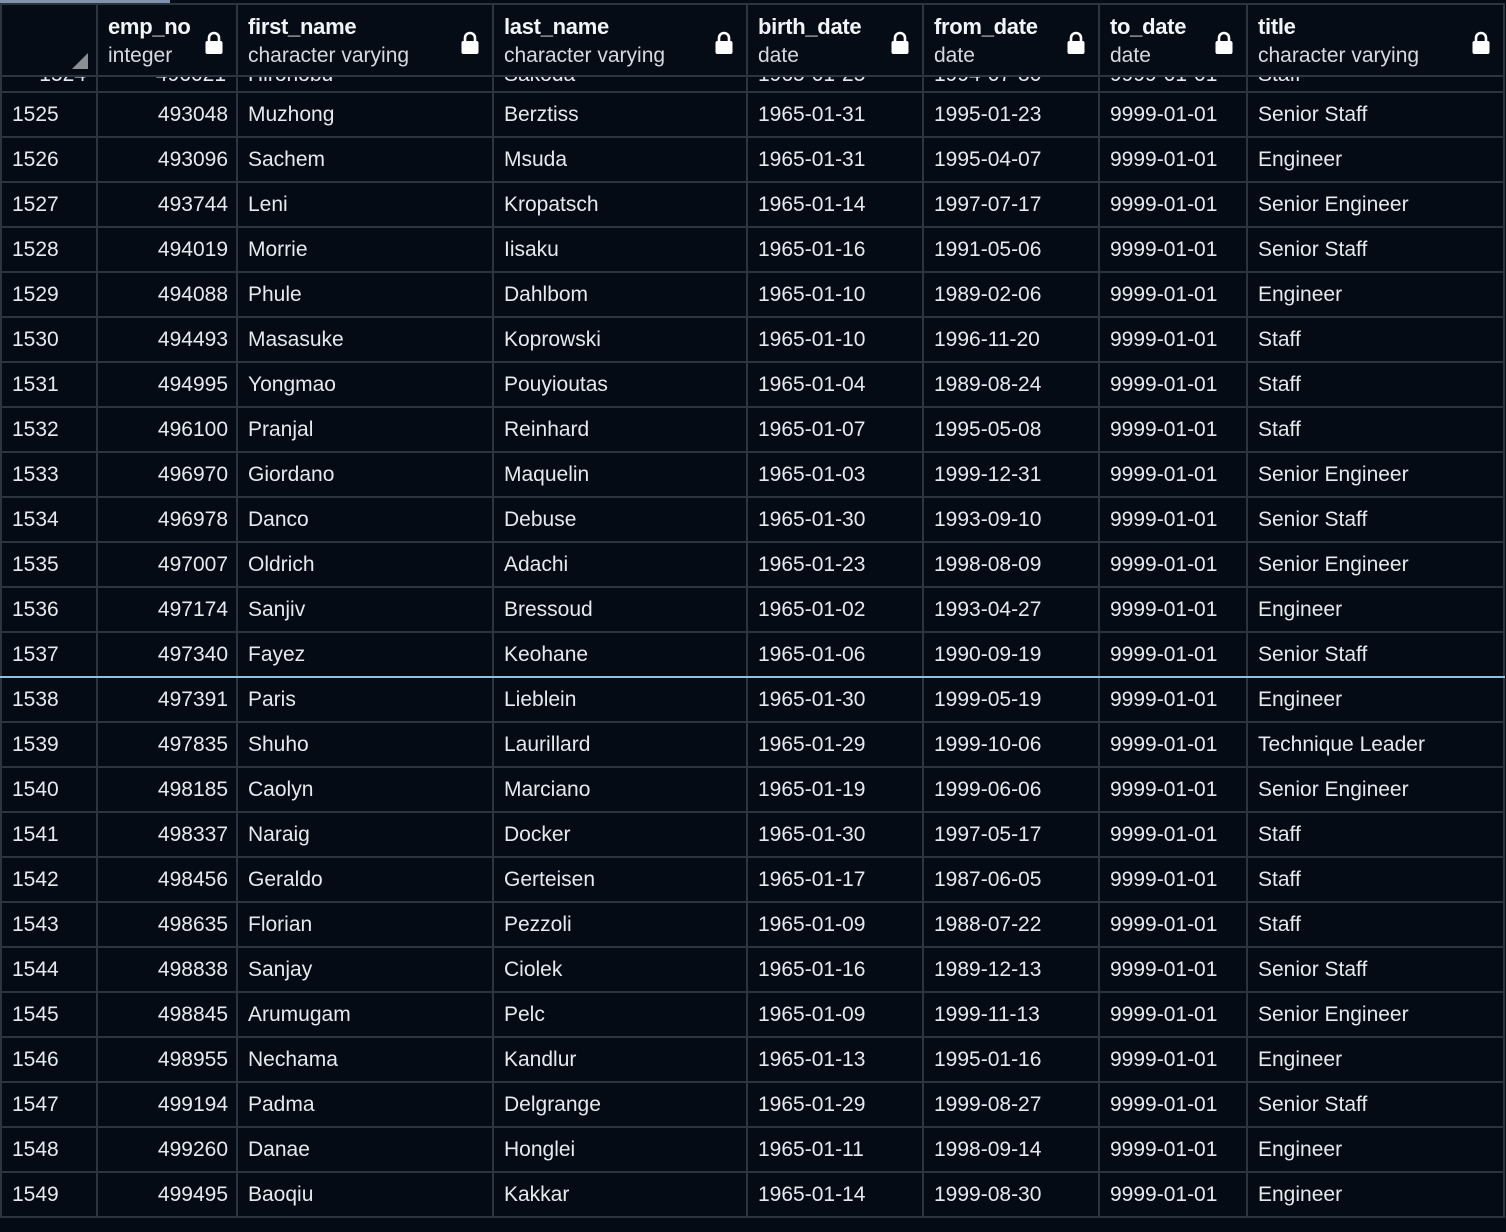  What do you see at coordinates (620, 924) in the screenshot?
I see `last-name-cell: Pezzoli` at bounding box center [620, 924].